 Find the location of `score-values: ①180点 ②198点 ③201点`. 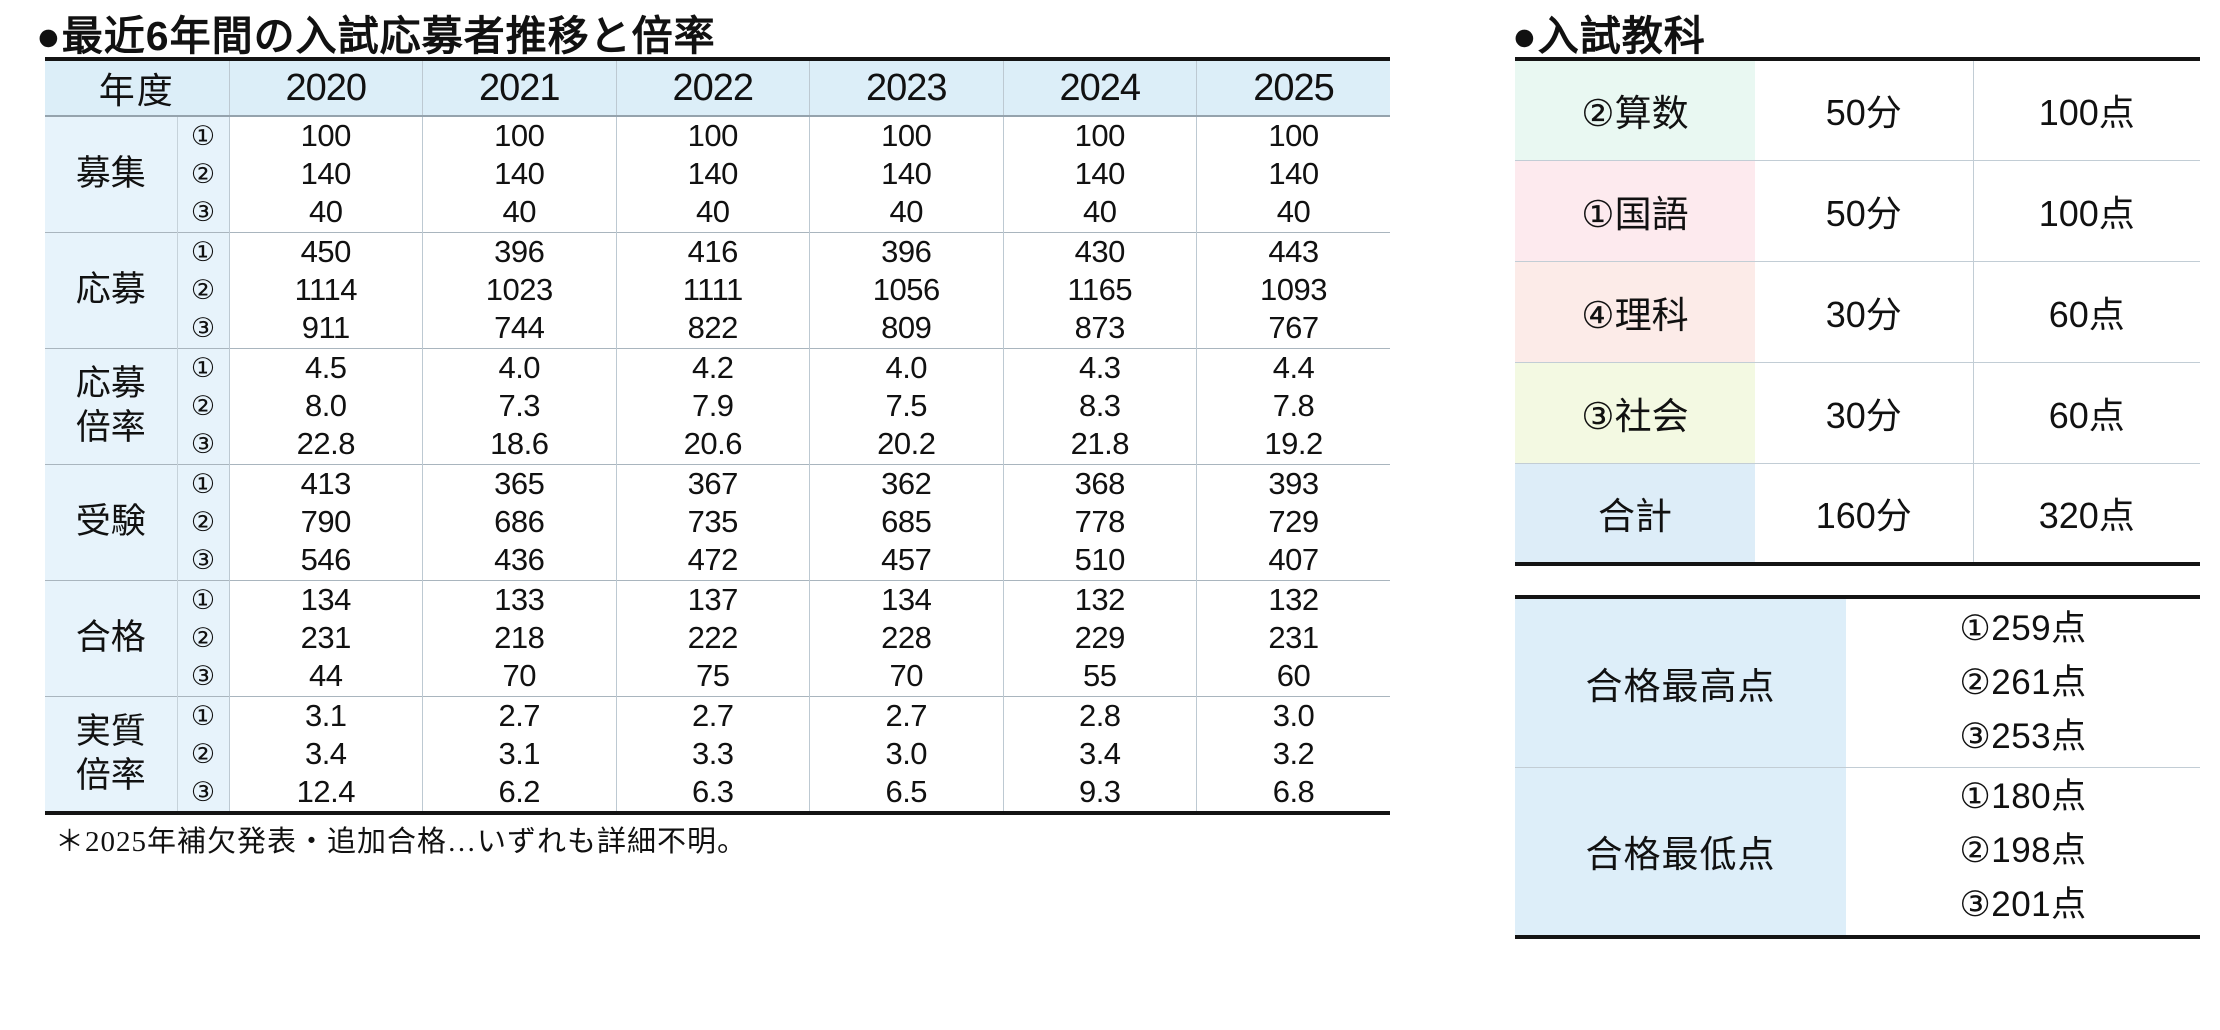

score-values: ①180点 ②198点 ③201点 is located at coordinates (2023, 851).